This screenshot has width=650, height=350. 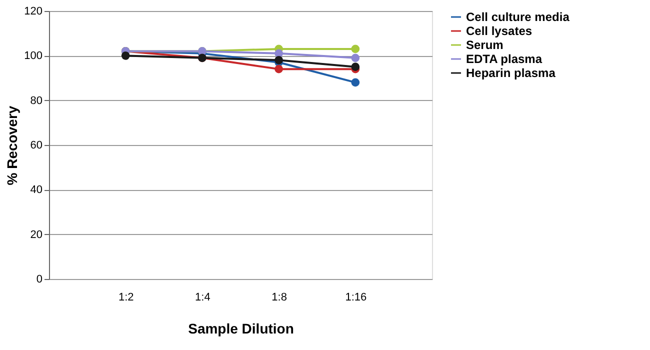 What do you see at coordinates (33, 12) in the screenshot?
I see `y-tick-label: 120` at bounding box center [33, 12].